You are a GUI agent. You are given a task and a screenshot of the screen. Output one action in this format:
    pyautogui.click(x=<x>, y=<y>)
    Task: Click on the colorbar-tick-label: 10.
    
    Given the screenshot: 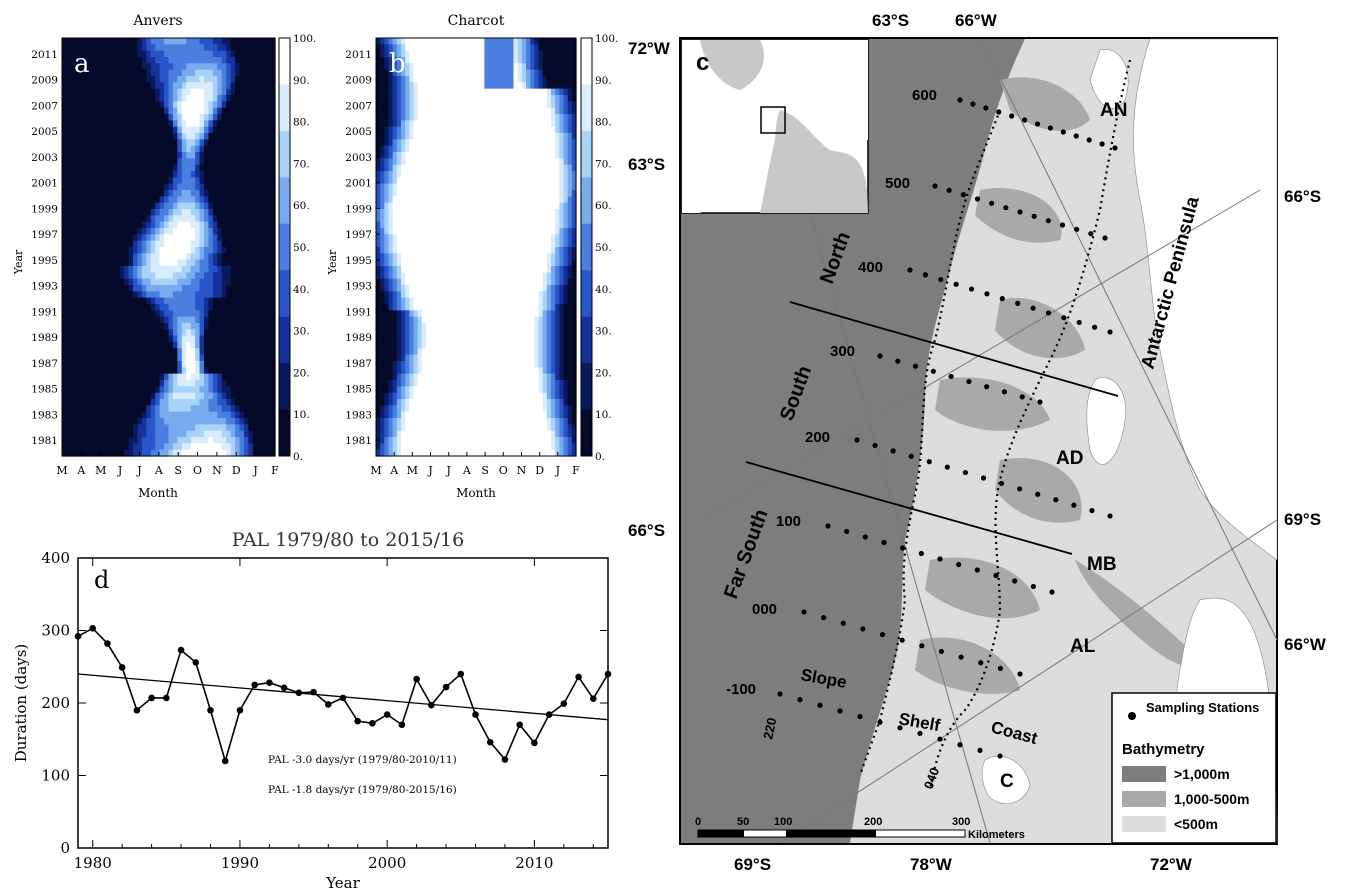 What is the action you would take?
    pyautogui.click(x=301, y=415)
    